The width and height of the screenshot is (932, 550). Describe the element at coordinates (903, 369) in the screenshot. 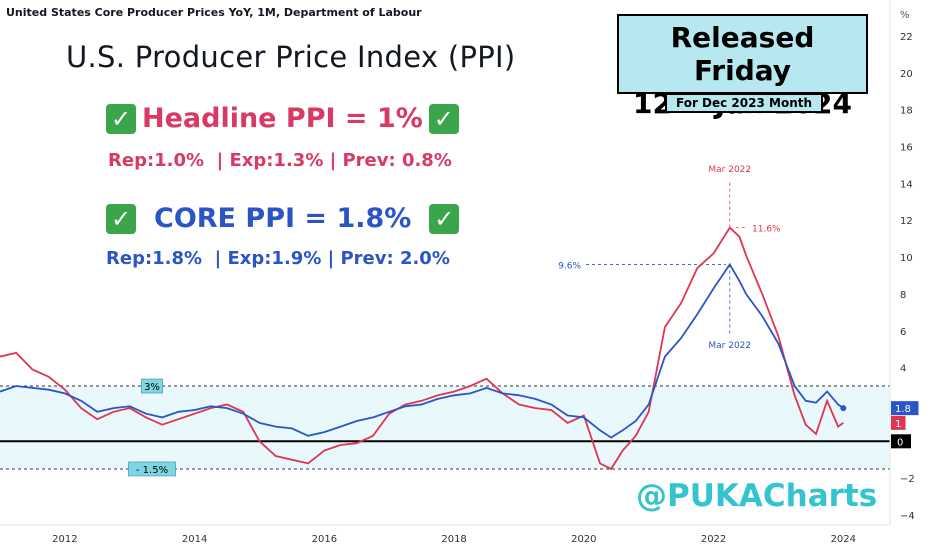

I see `y-tick-label: 4` at that location.